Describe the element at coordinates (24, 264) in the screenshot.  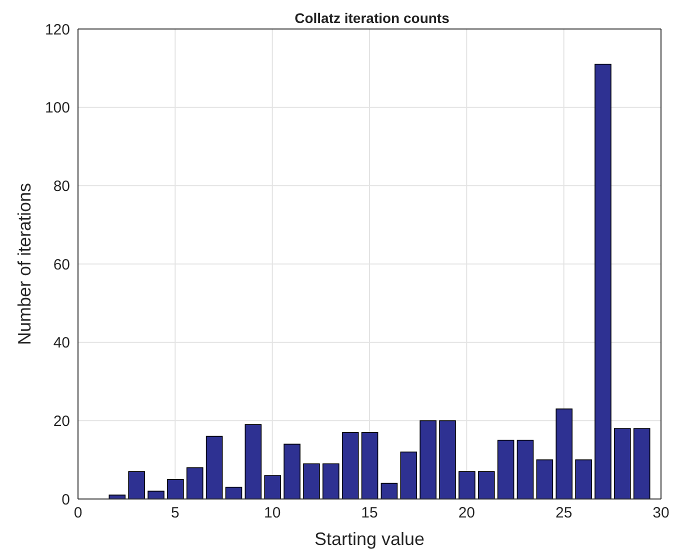
I see `y-axis-title: Number of iterations` at that location.